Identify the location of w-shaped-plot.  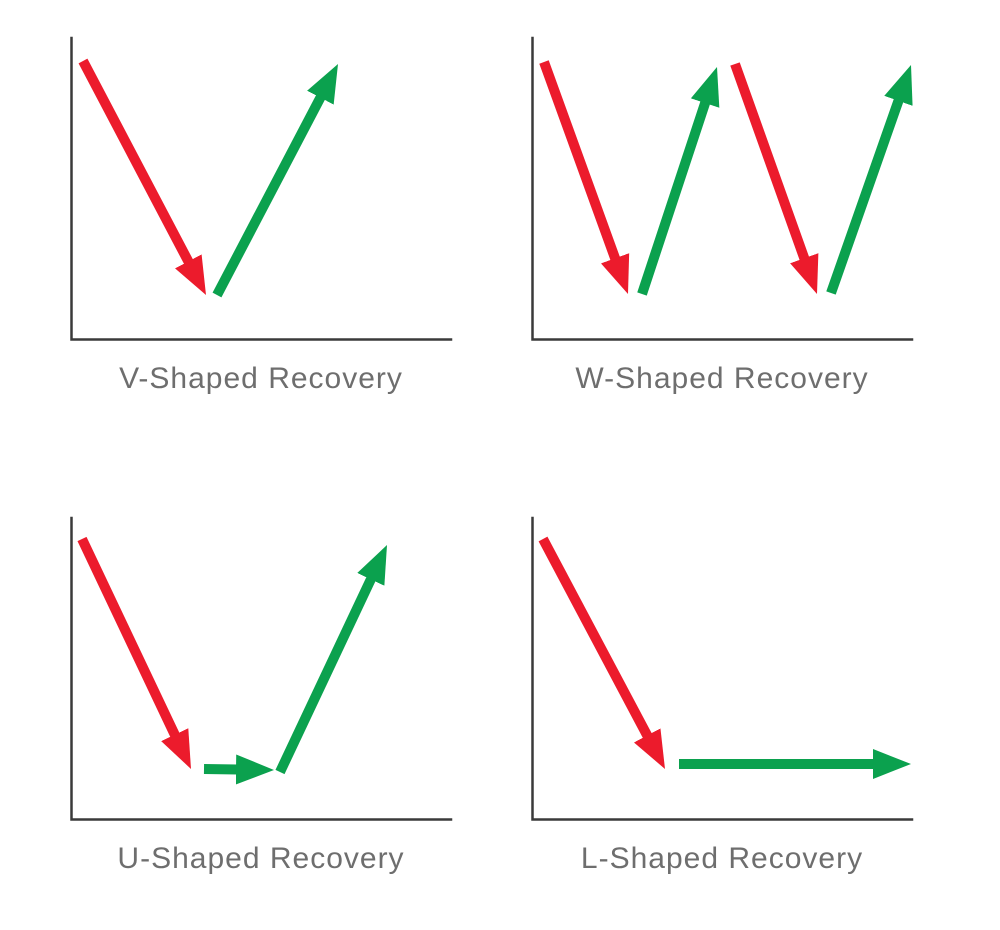
(722, 188).